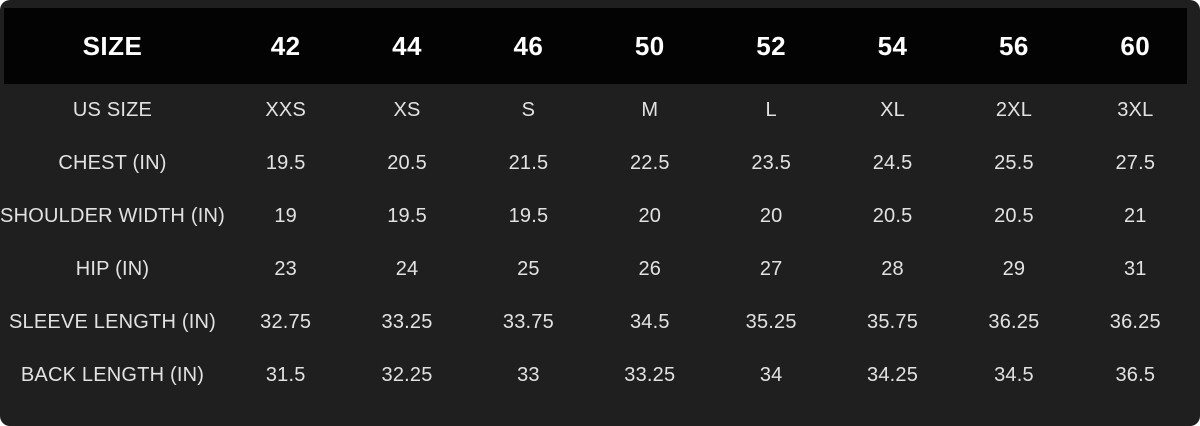  Describe the element at coordinates (528, 269) in the screenshot. I see `value-cell: 25` at that location.